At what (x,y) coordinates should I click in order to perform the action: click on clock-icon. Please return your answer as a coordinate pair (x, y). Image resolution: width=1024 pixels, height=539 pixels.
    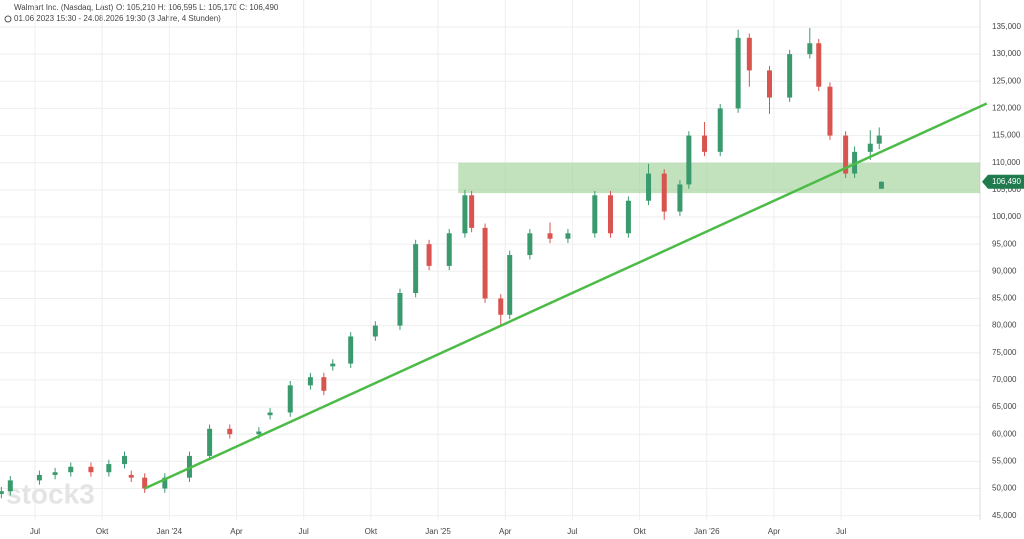
    Looking at the image, I should click on (8, 19).